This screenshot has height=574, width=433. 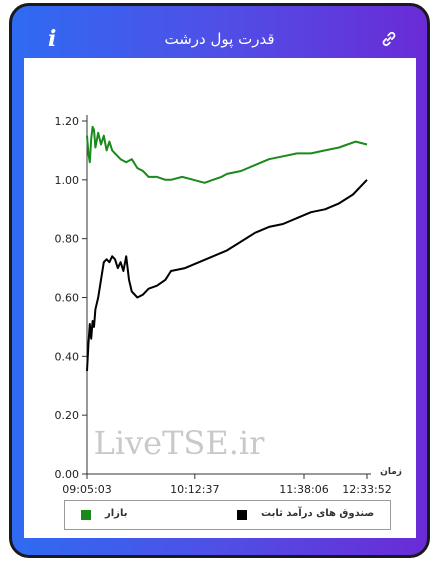 I want to click on y-tick-label: 0.60, so click(x=67, y=298).